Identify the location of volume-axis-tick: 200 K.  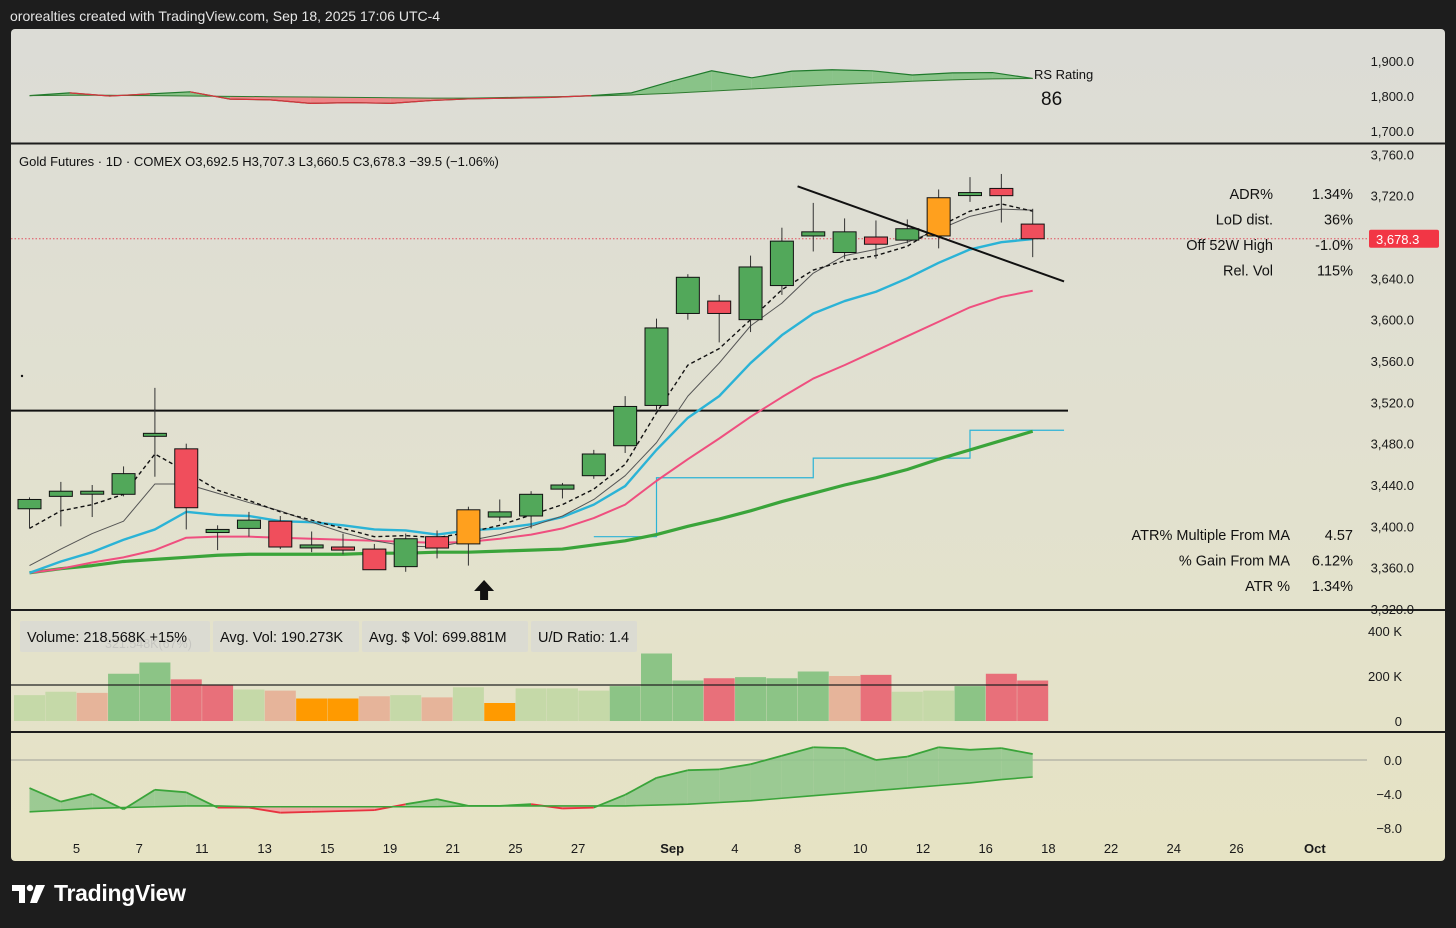
(1385, 676).